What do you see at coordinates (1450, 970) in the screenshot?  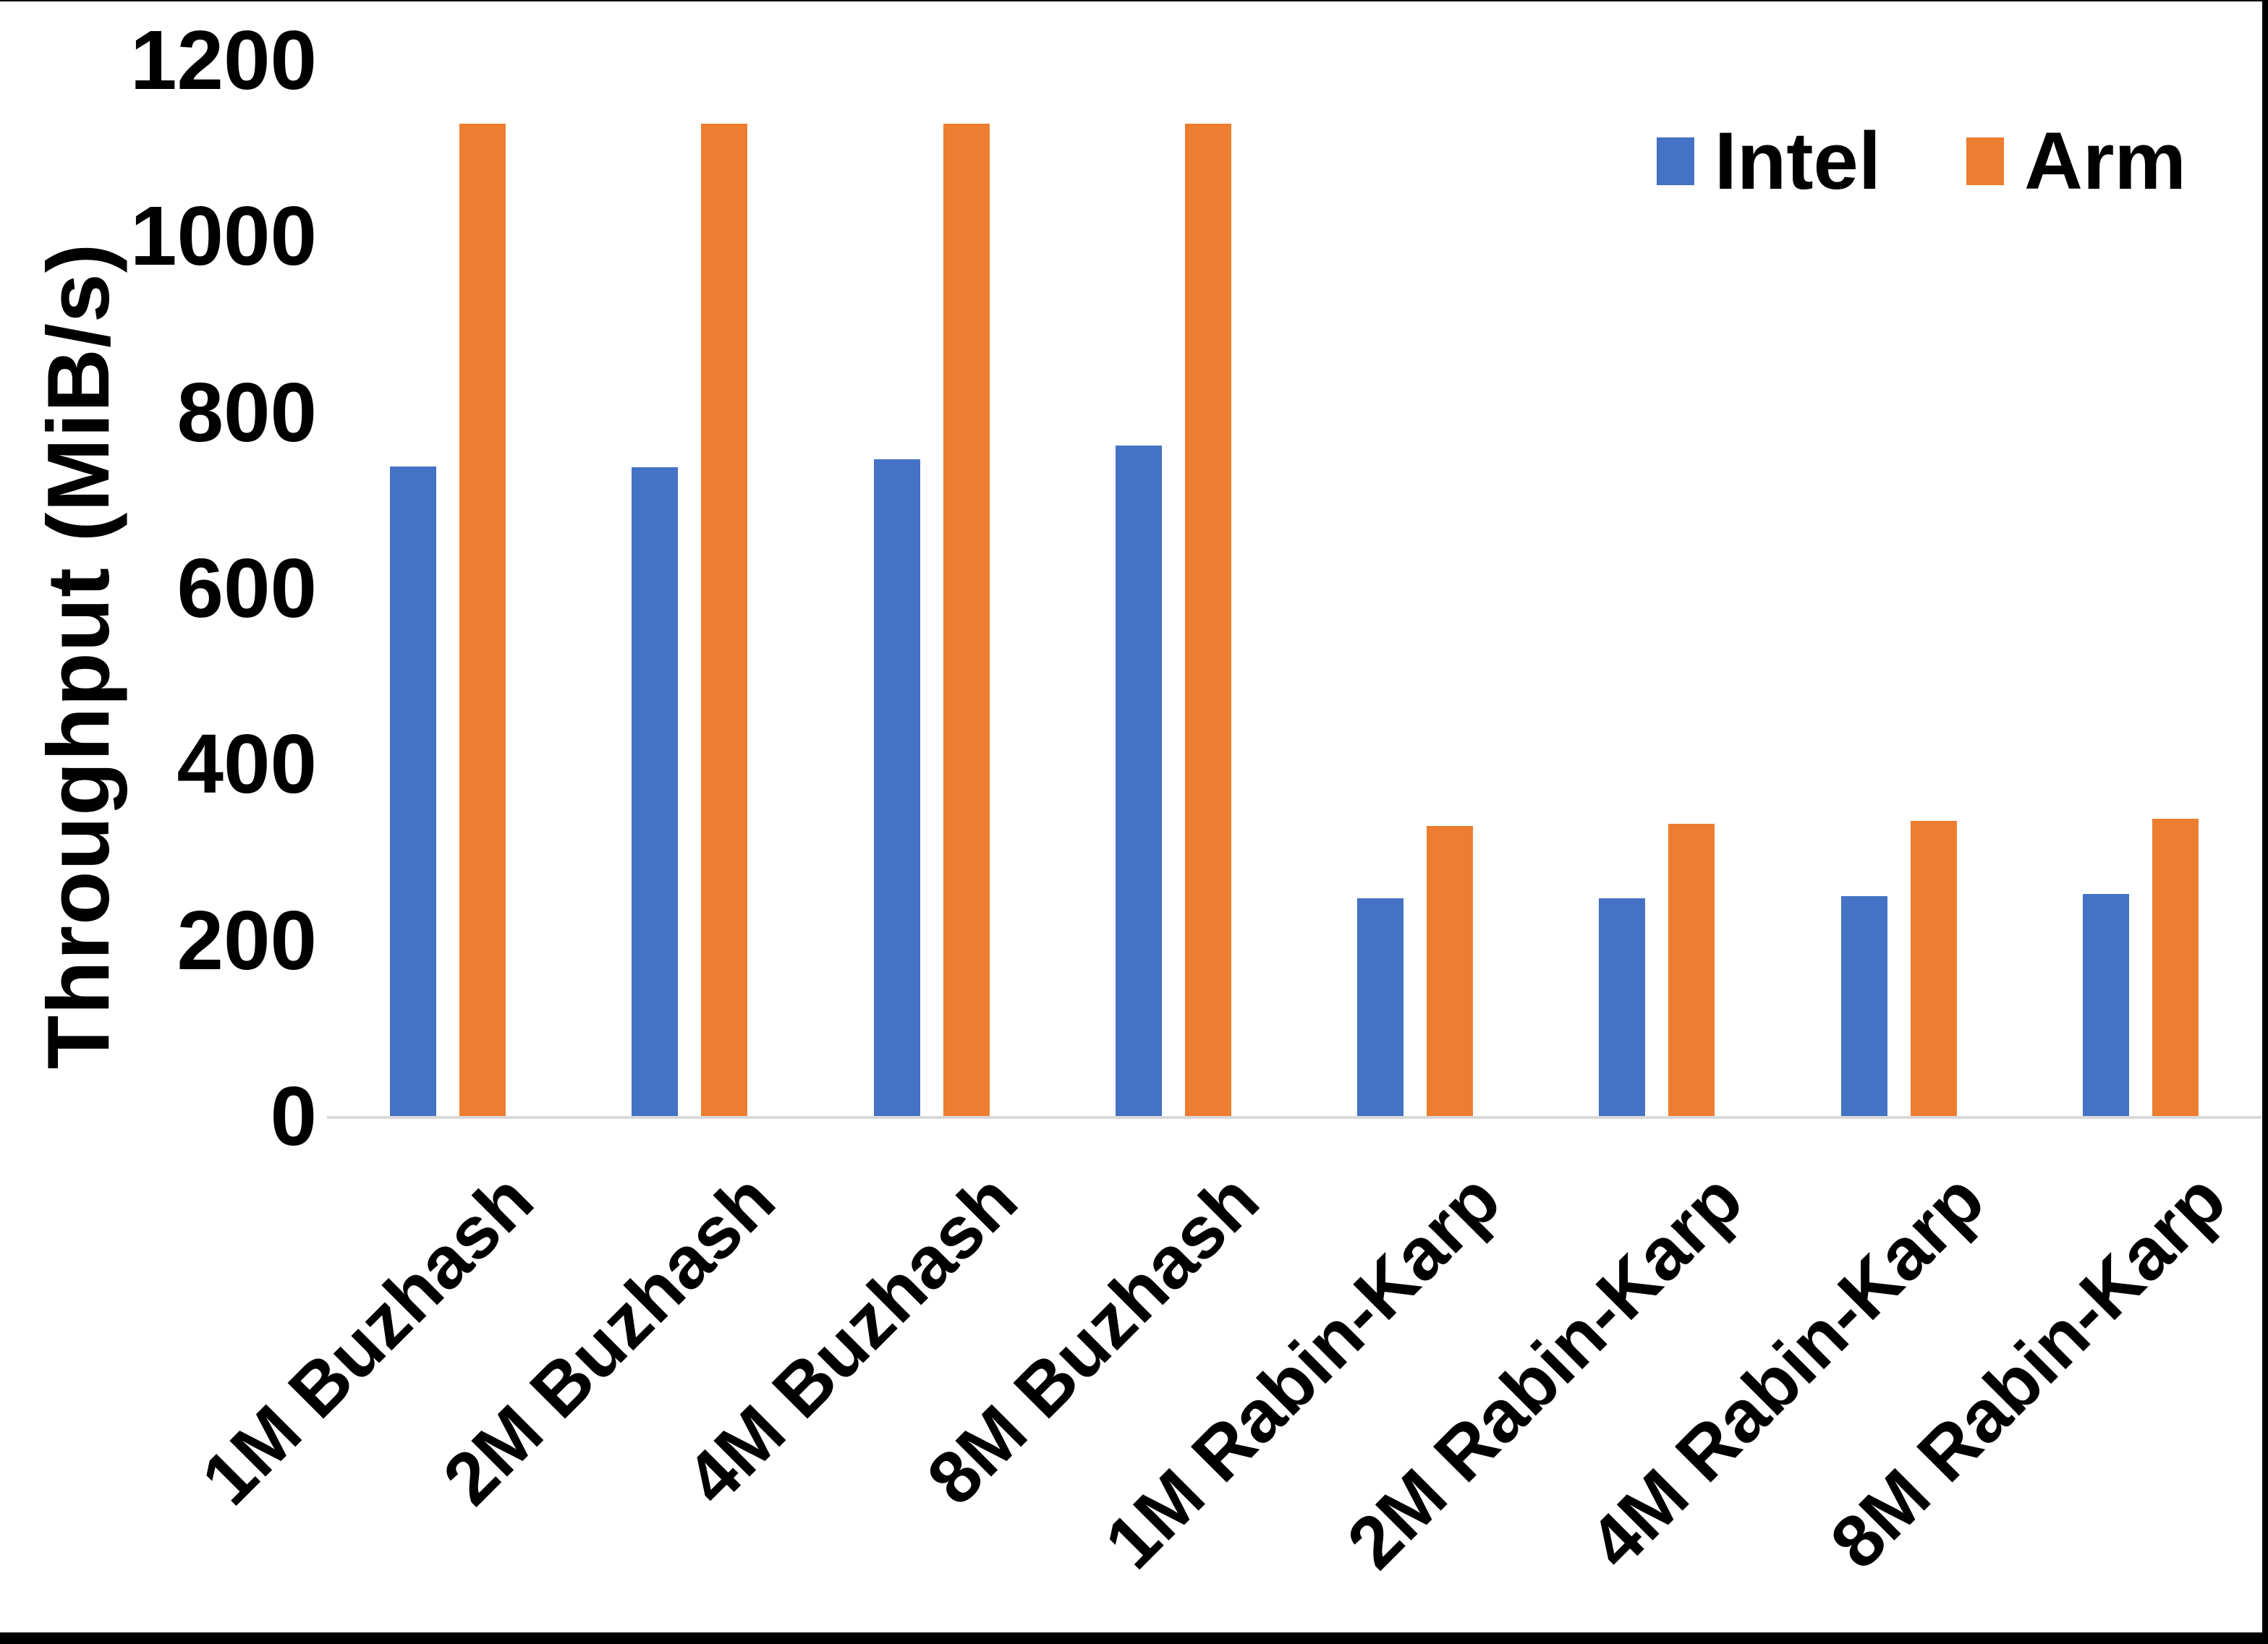 I see `bar-arm-1m-rabin-karp` at bounding box center [1450, 970].